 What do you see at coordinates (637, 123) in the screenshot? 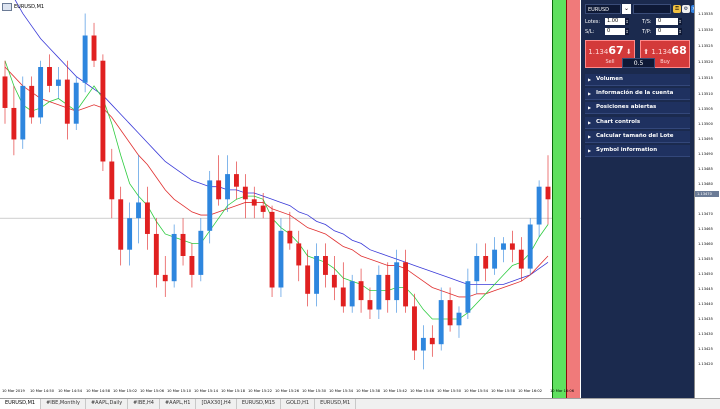
I see `section-chart-controls: ▶ Chart controls` at bounding box center [637, 123].